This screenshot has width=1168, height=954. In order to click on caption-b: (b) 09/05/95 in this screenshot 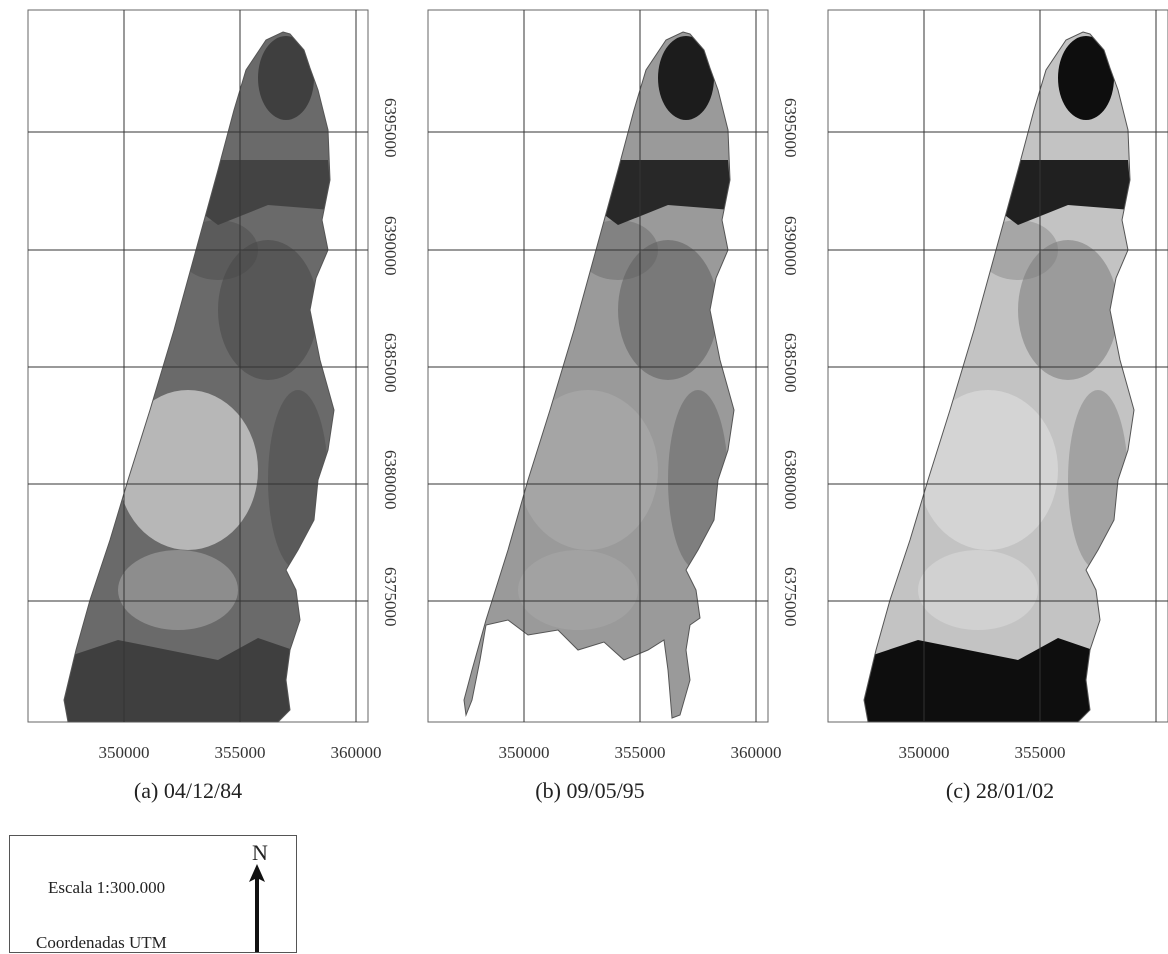, I will do `click(590, 790)`.